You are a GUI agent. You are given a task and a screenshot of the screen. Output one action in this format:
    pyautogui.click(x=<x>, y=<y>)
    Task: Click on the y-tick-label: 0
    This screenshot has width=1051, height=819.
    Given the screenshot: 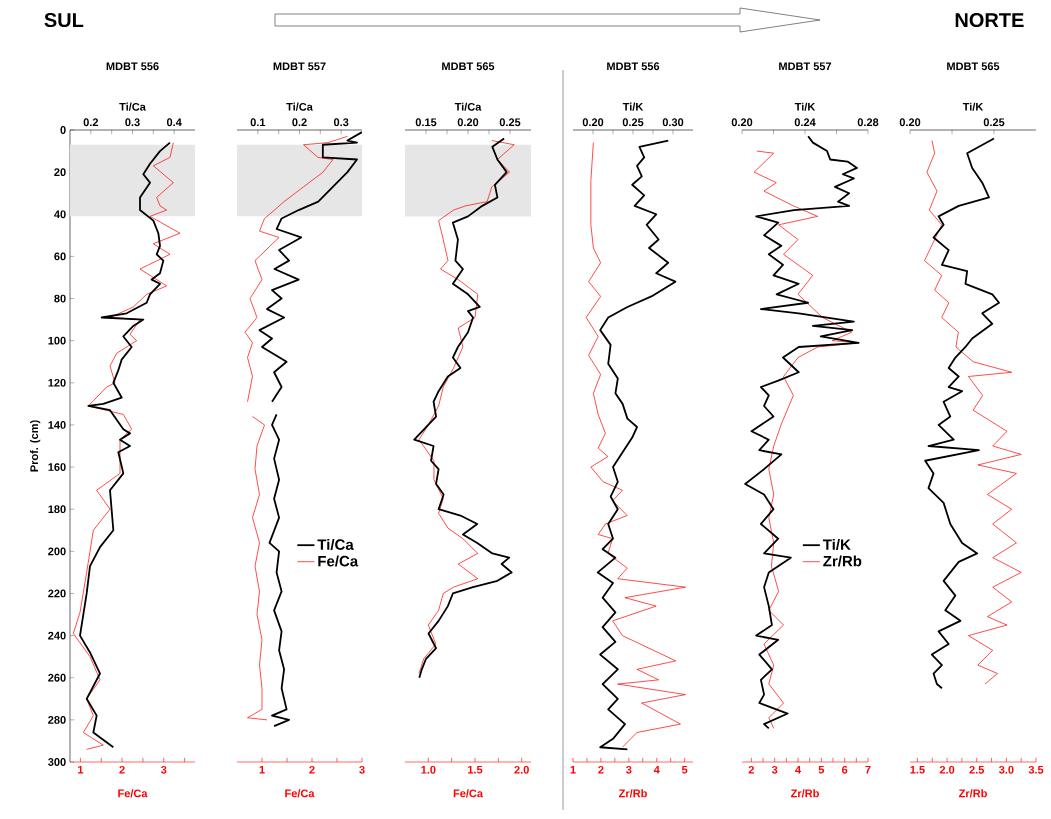 What is the action you would take?
    pyautogui.click(x=63, y=130)
    